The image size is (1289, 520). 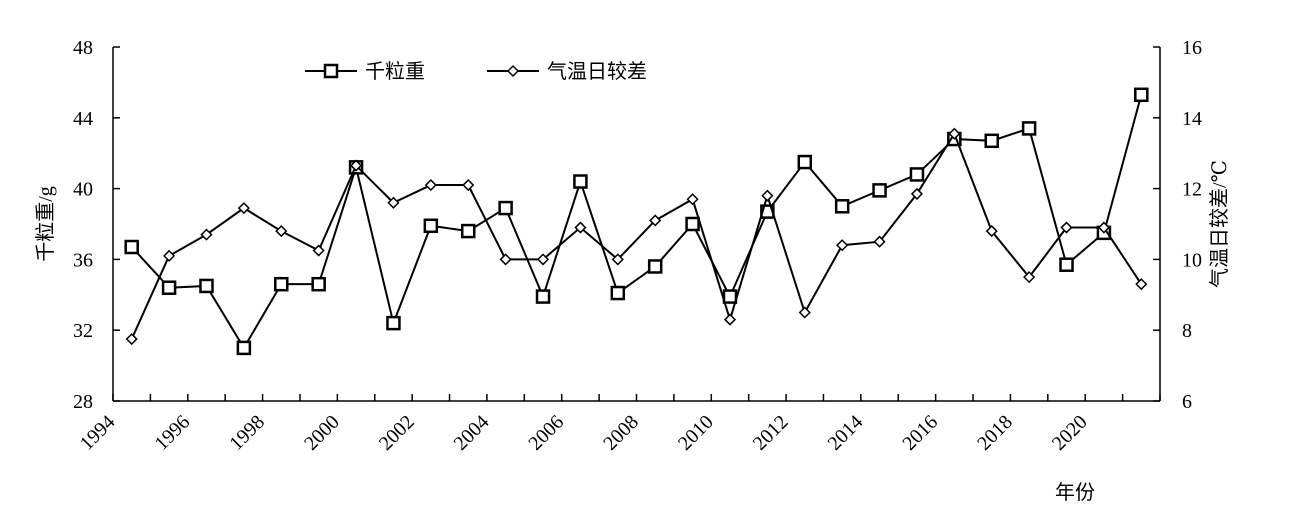 I want to click on right-y-ticks: 6 8 10 12 14 16, so click(x=1177, y=225).